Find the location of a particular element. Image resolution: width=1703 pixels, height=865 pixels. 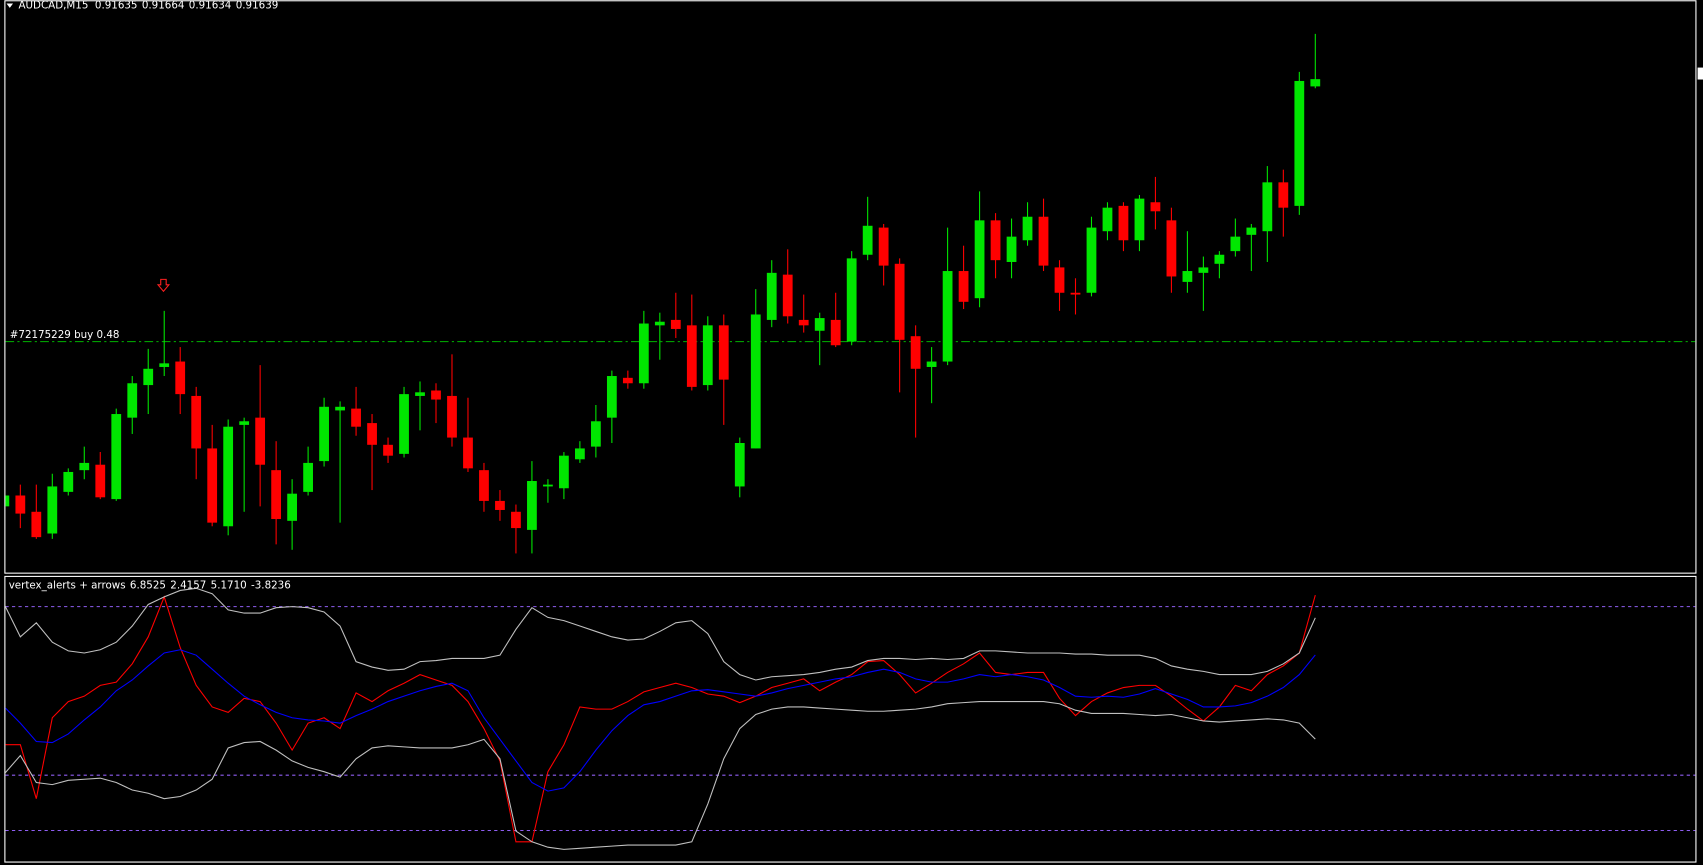

symbol: AUDCAD,M15 is located at coordinates (53, 6).